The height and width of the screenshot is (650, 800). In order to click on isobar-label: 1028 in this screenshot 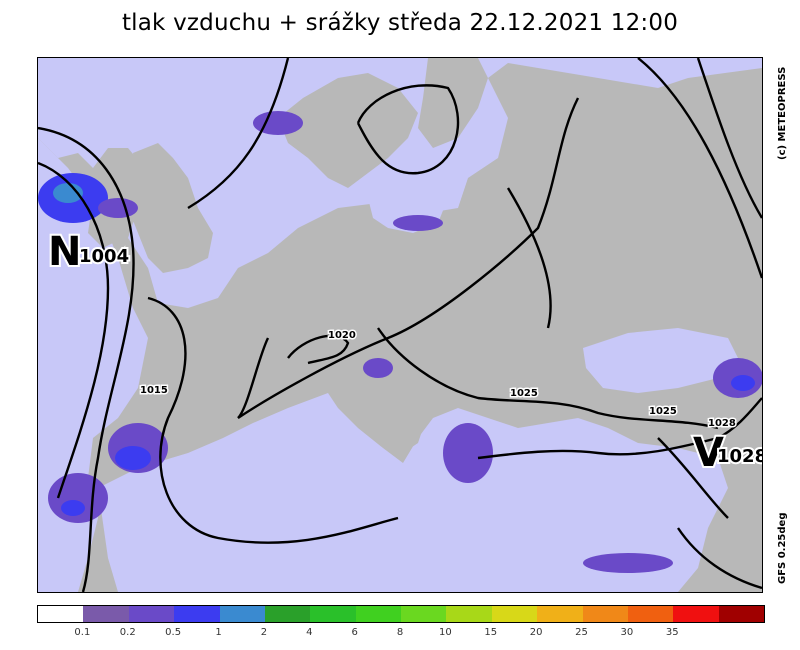, I will do `click(722, 423)`.